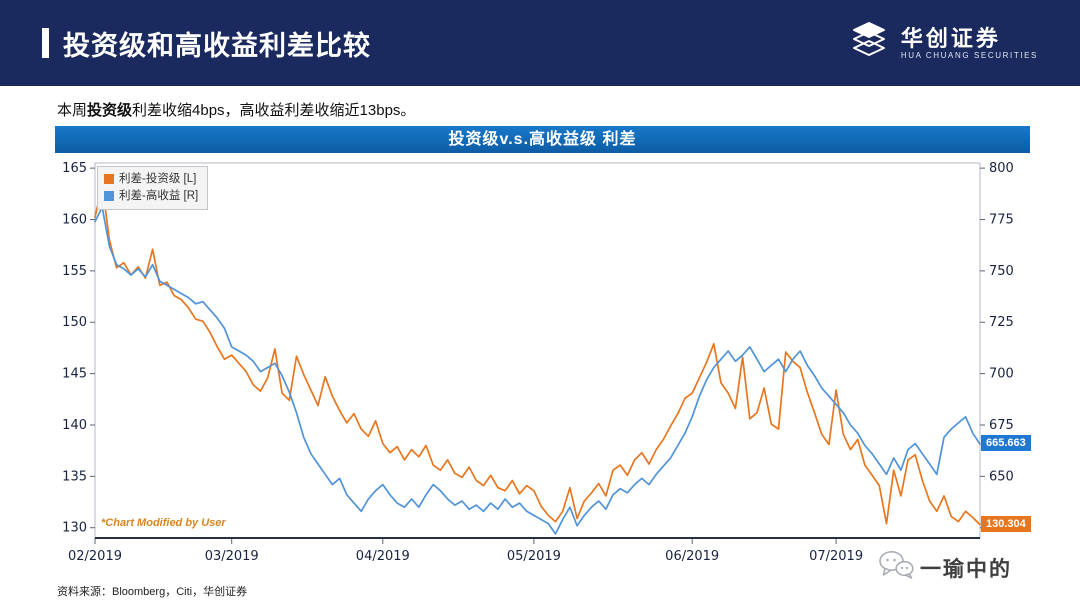  I want to click on brand-name-cn: 华创证券, so click(950, 38).